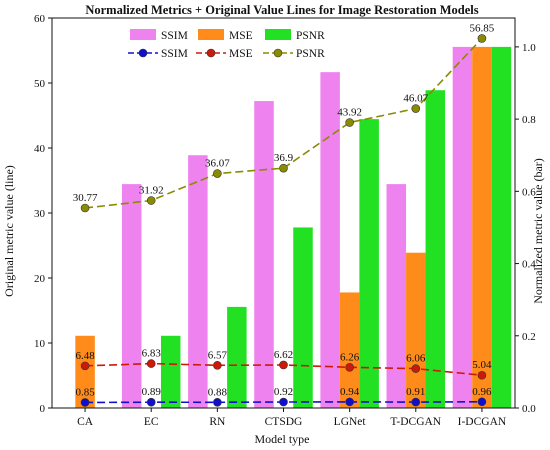  I want to click on left-tick-label: 50, so click(40, 84).